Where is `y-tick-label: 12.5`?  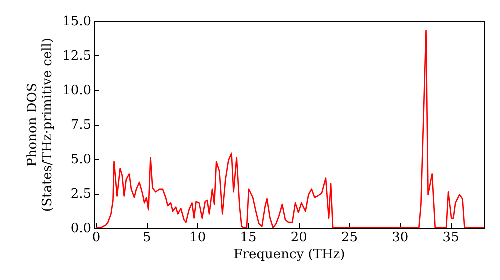 y-tick-label: 12.5 is located at coordinates (77, 56).